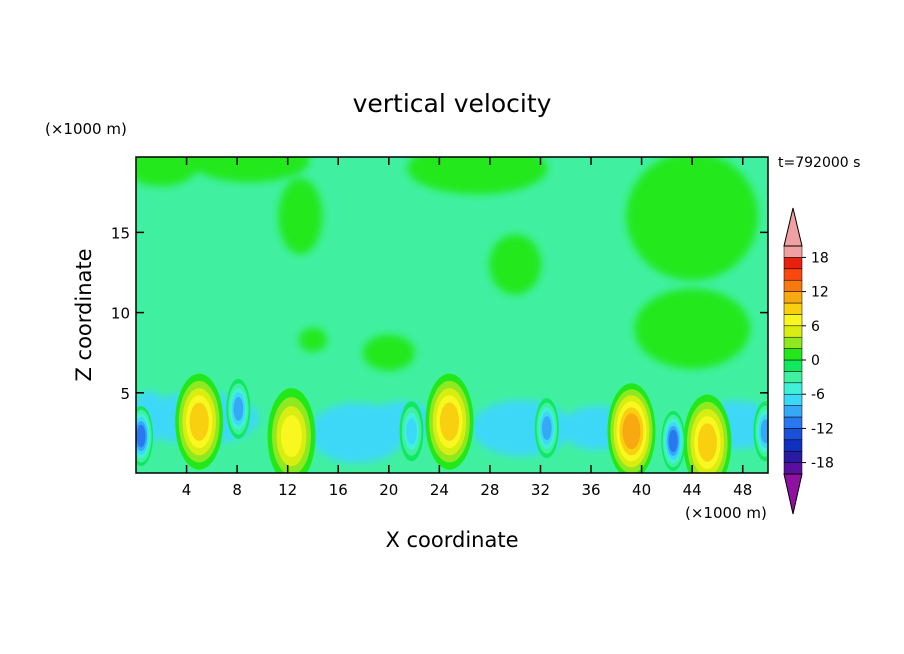 Image resolution: width=904 pixels, height=654 pixels. What do you see at coordinates (237, 490) in the screenshot?
I see `x-tick-label: 8` at bounding box center [237, 490].